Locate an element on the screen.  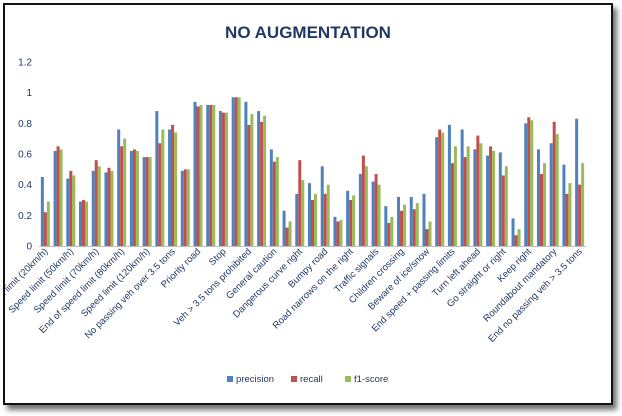
legend-swatch-precision is located at coordinates (230, 379).